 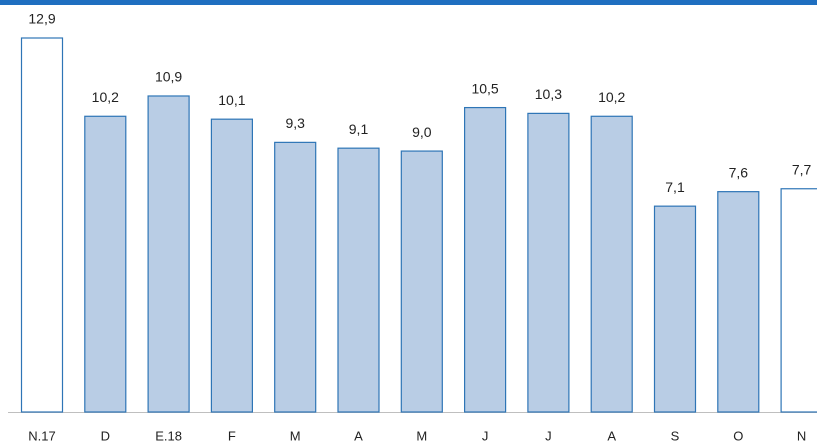 I want to click on value-label: 9,3, so click(x=295, y=123).